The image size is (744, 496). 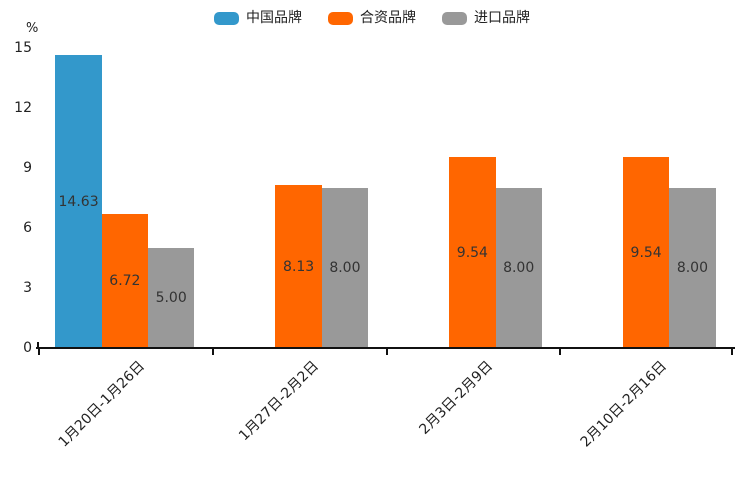 I want to click on legend-label: 进口品牌, so click(x=502, y=18).